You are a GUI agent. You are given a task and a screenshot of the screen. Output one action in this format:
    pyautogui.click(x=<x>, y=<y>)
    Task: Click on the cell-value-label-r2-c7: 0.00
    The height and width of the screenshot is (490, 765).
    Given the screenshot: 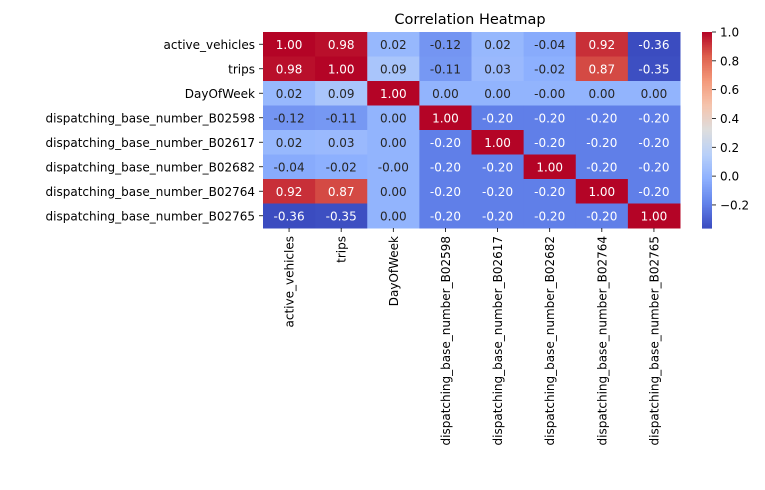 What is the action you would take?
    pyautogui.click(x=654, y=94)
    